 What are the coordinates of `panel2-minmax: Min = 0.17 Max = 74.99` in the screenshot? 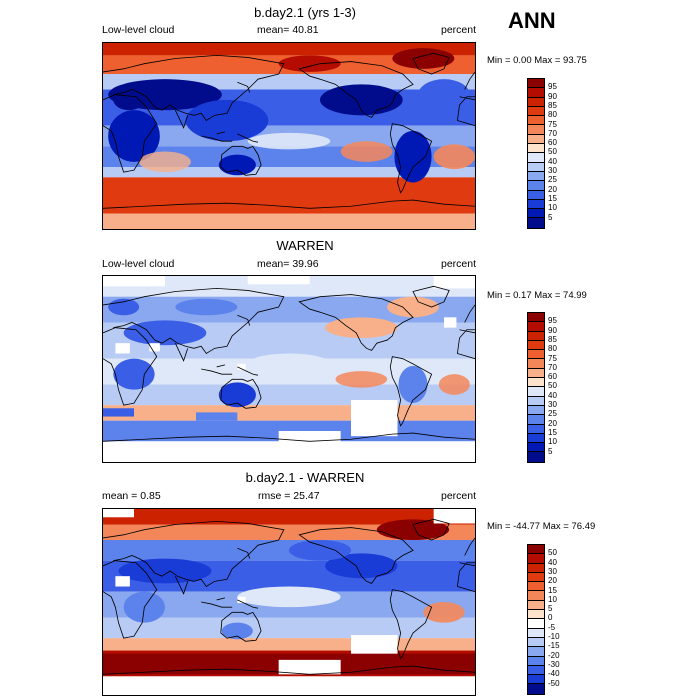 It's located at (537, 295).